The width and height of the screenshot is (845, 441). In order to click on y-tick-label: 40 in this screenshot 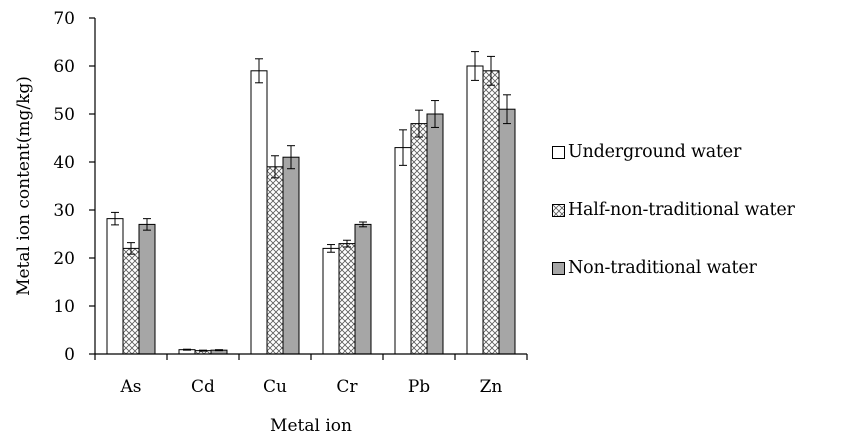, I will do `click(64, 163)`.